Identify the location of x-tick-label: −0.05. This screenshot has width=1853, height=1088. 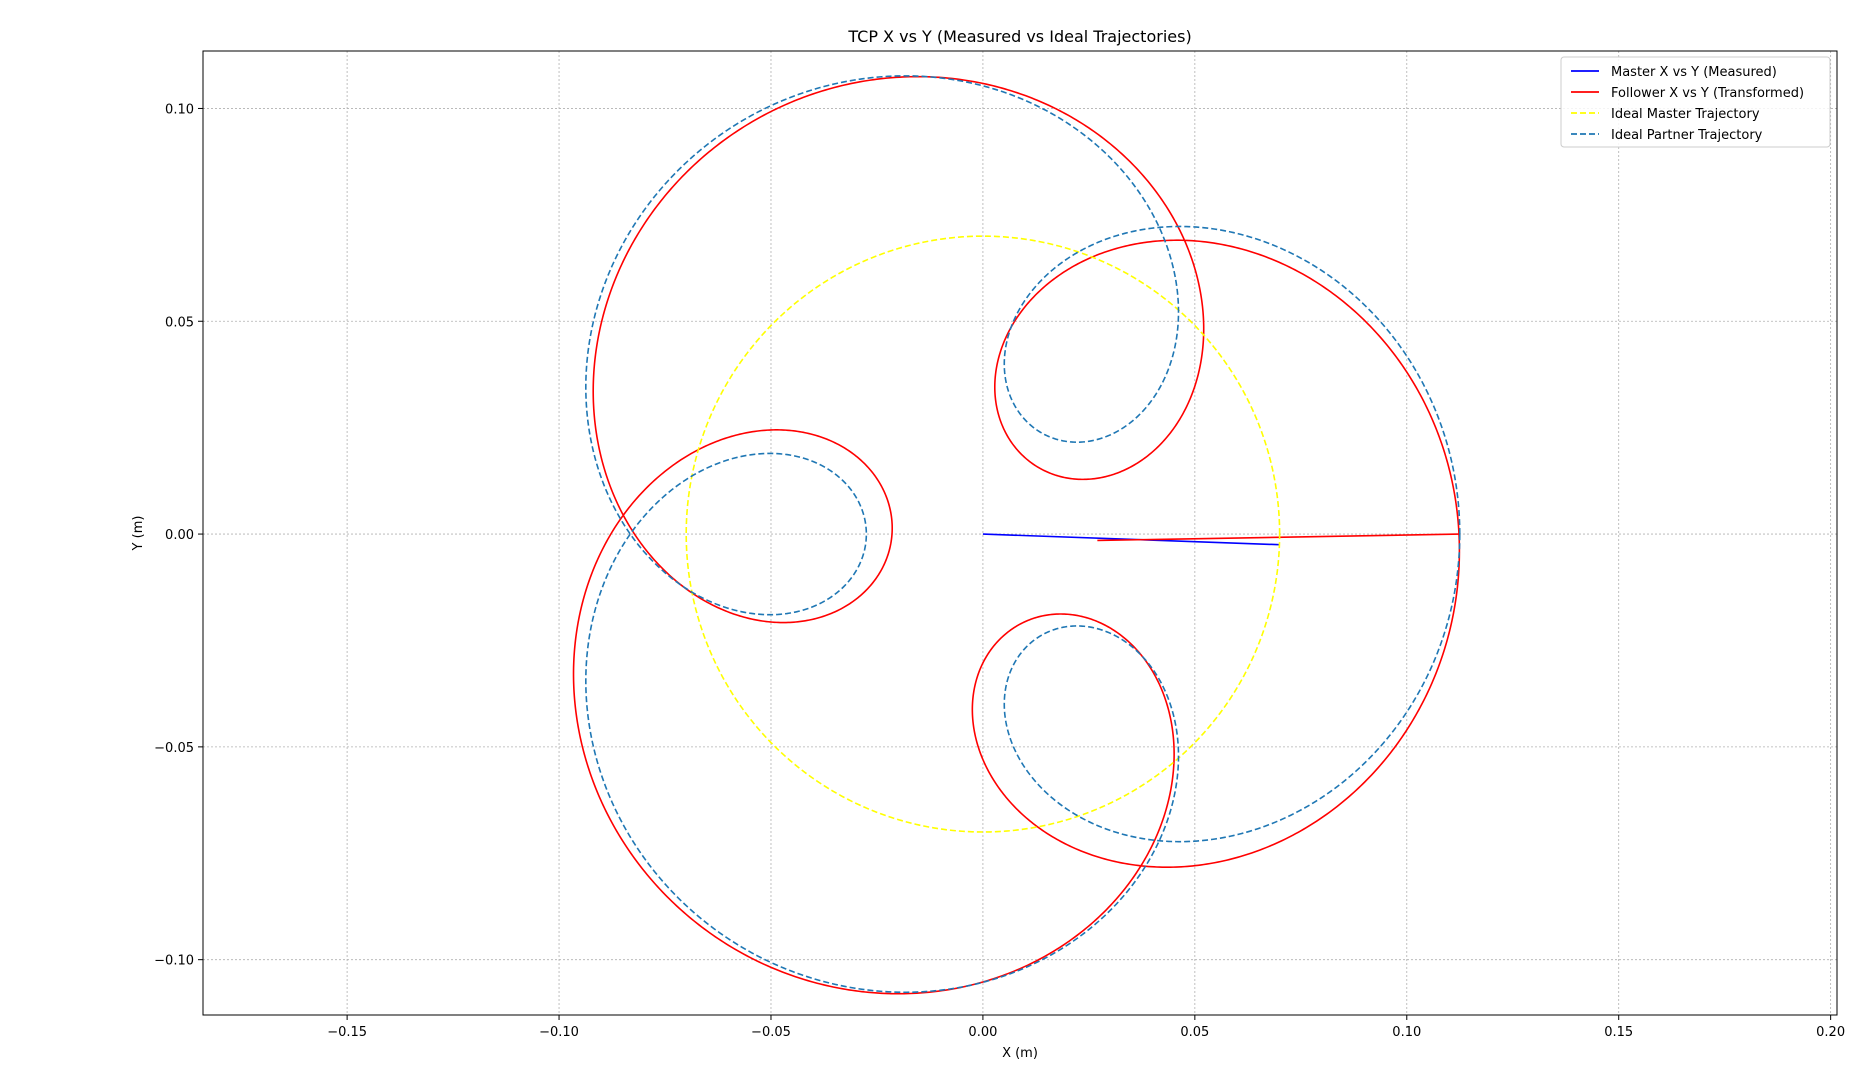
(771, 1032).